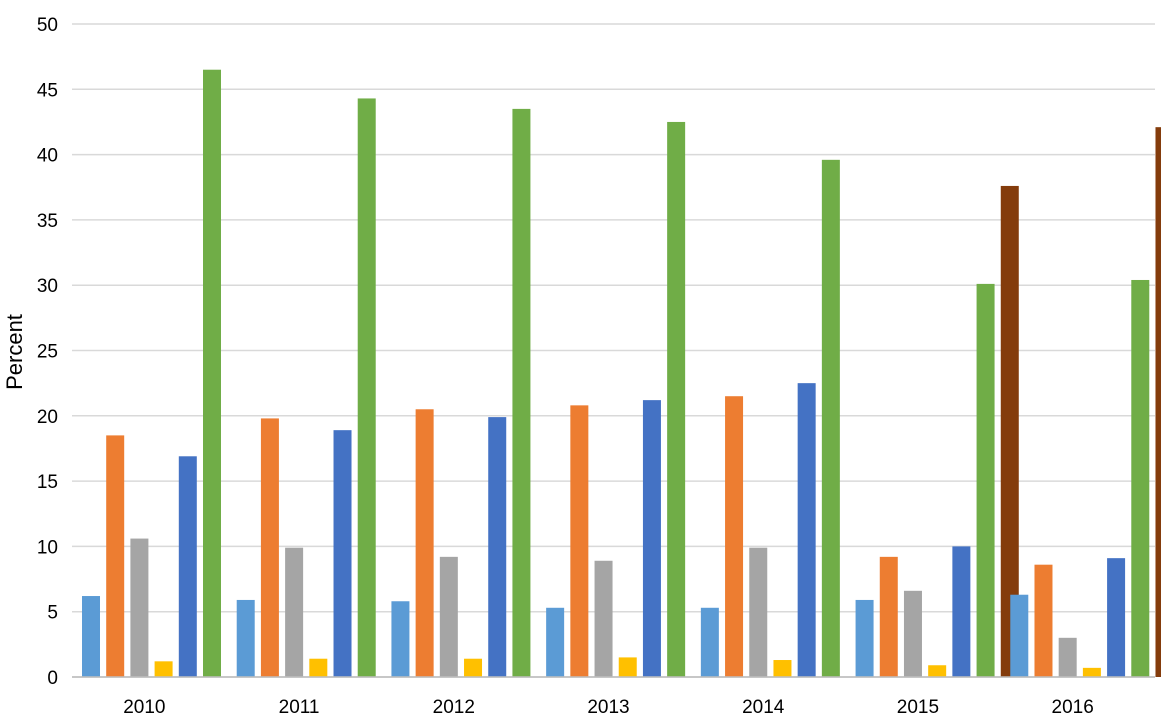  I want to click on x-axis-tick-labels: 2010 2011 2012 2013 2014 2015 2016, so click(608, 707).